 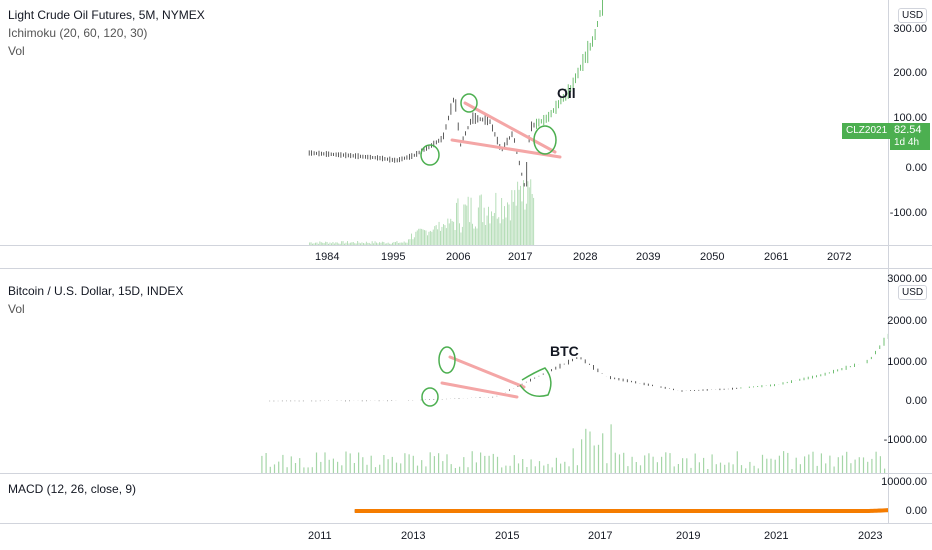 I want to click on btc-circle-marker, so click(x=430, y=397).